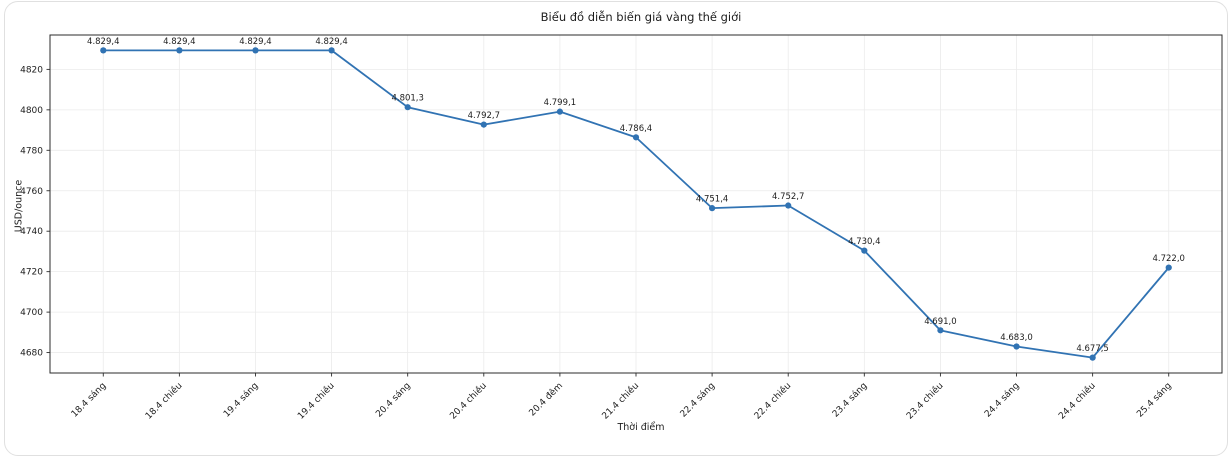 This screenshot has height=466, width=1232. I want to click on y-tick-label: 4720, so click(31, 273).